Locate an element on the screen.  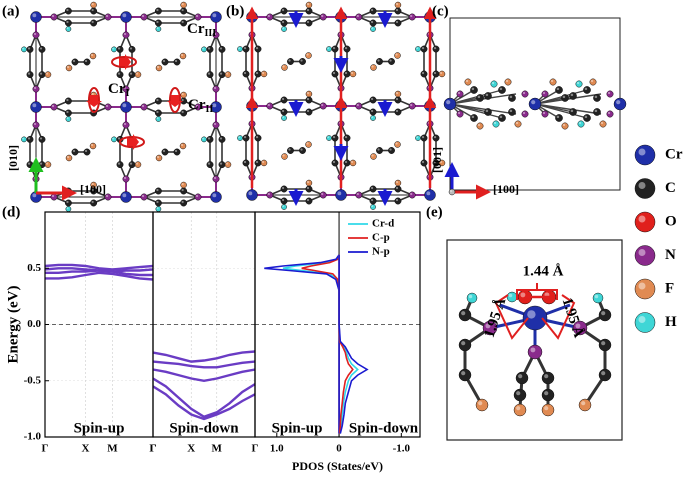
legend-label: N-p is located at coordinates (381, 252).